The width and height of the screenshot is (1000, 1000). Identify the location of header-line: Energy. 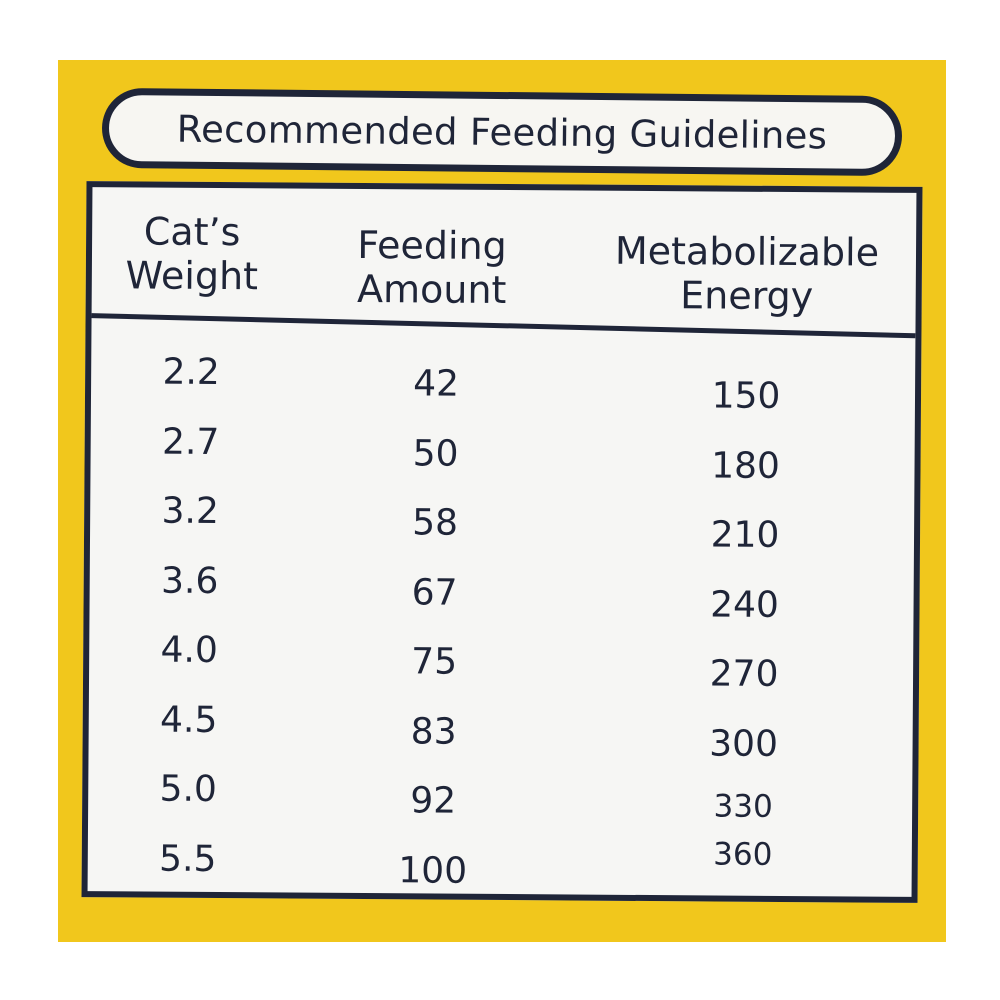
(747, 296).